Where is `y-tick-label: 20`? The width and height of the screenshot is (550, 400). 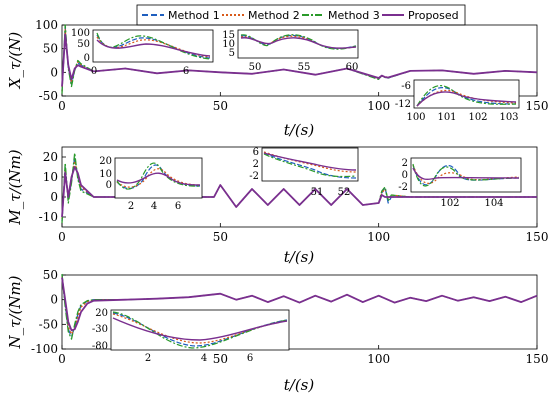
y-tick-label: 20 is located at coordinates (50, 157).